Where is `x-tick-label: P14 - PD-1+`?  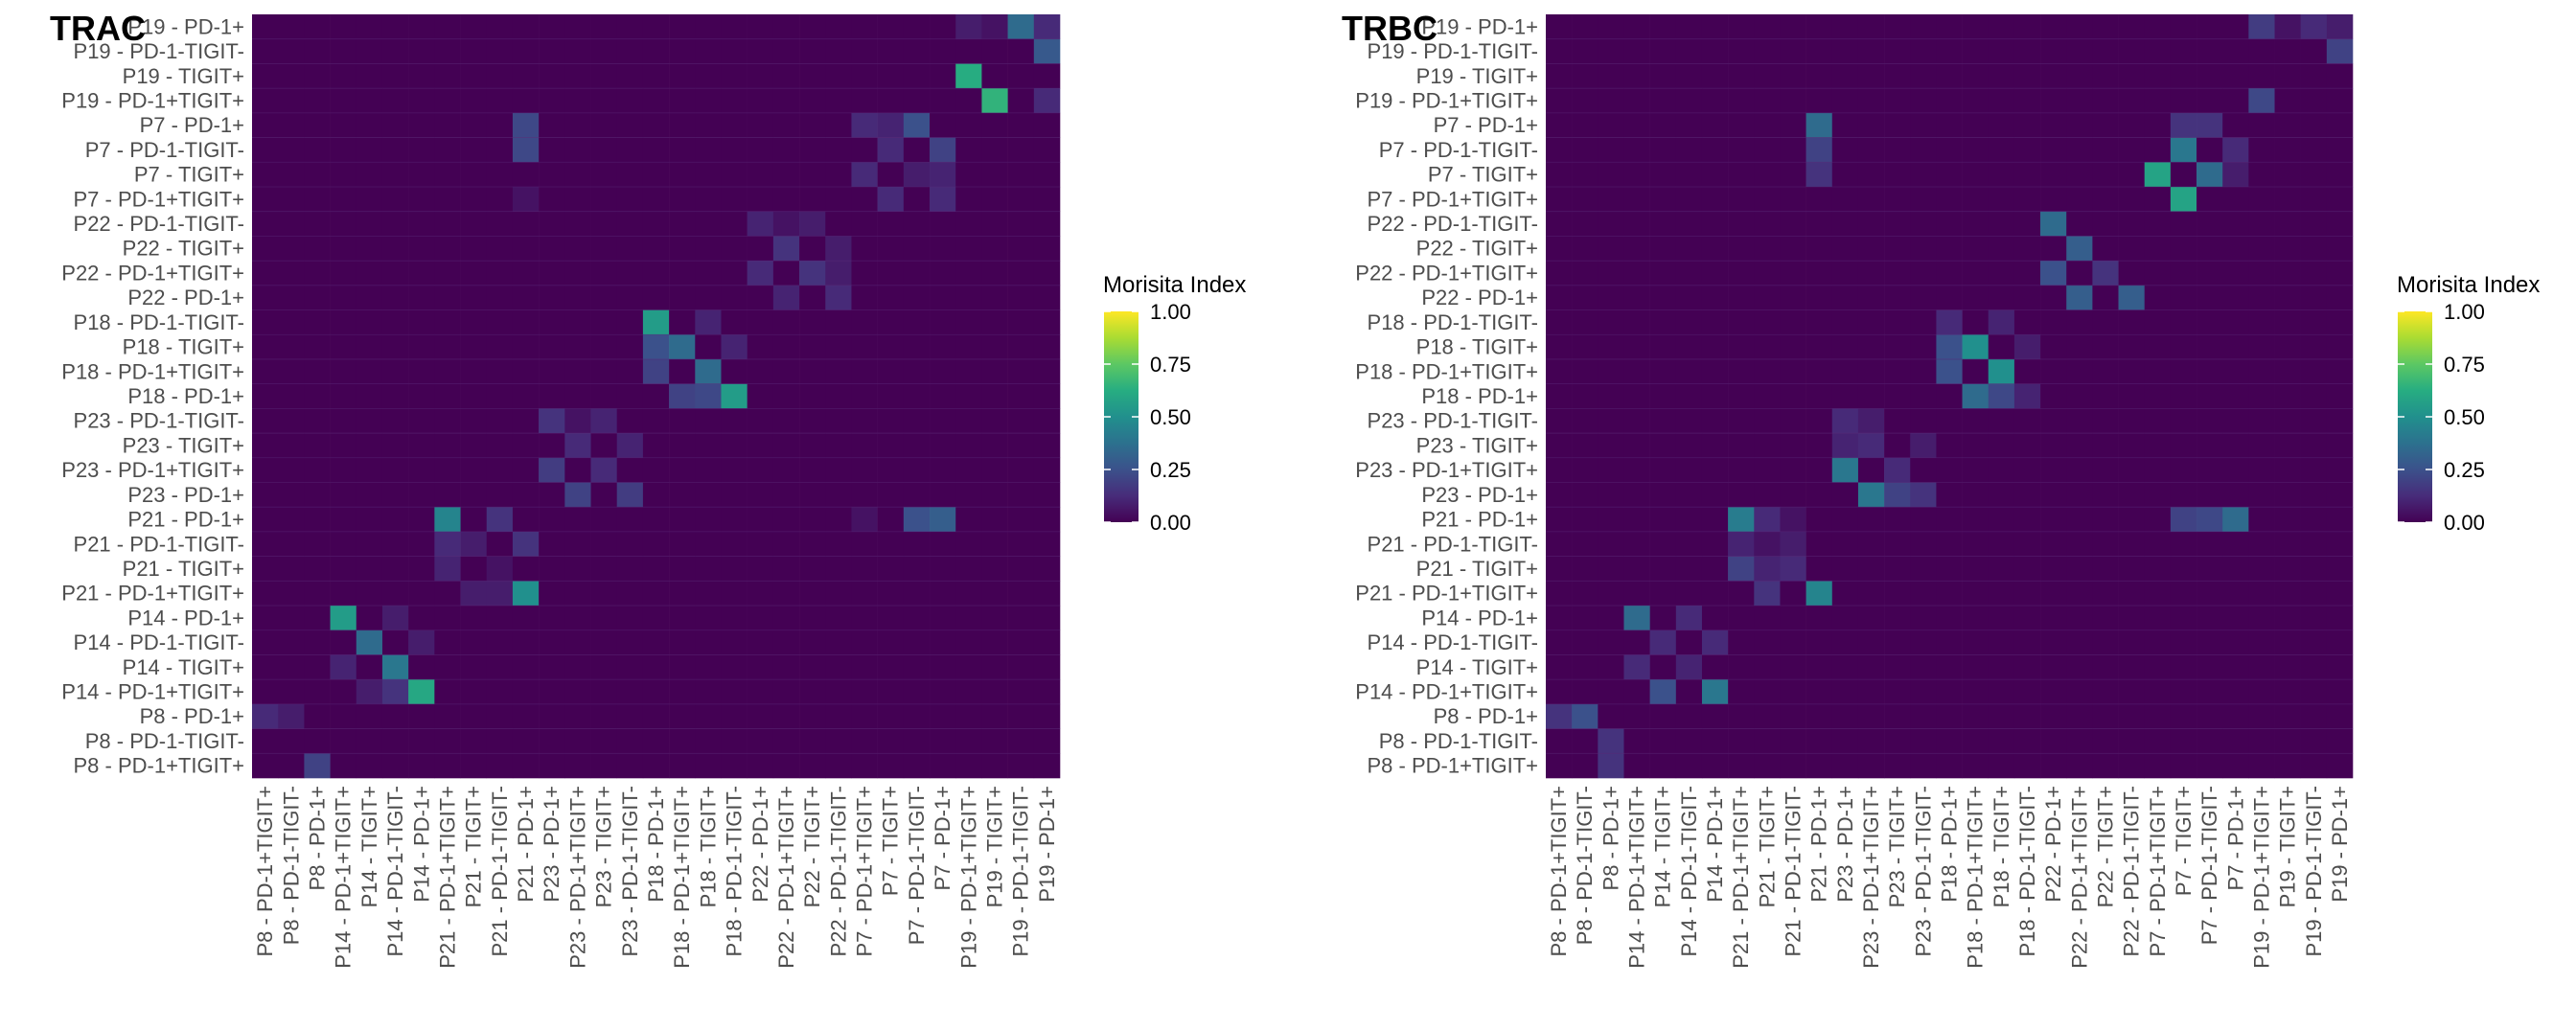
x-tick-label: P14 - PD-1+ is located at coordinates (421, 844).